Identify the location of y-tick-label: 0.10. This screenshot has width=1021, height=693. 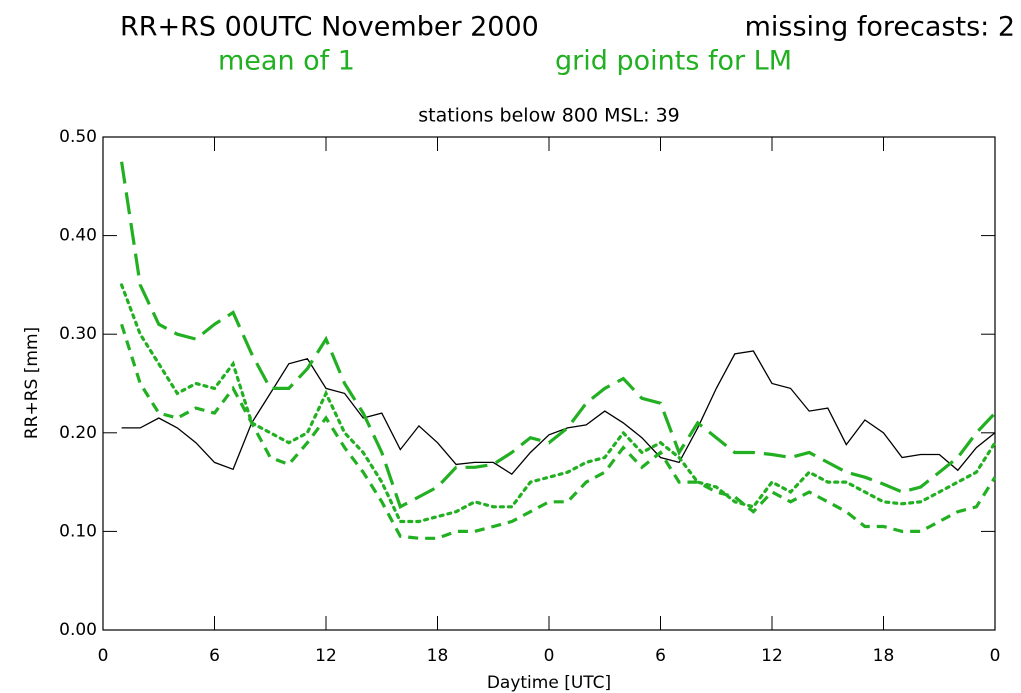
(78, 531).